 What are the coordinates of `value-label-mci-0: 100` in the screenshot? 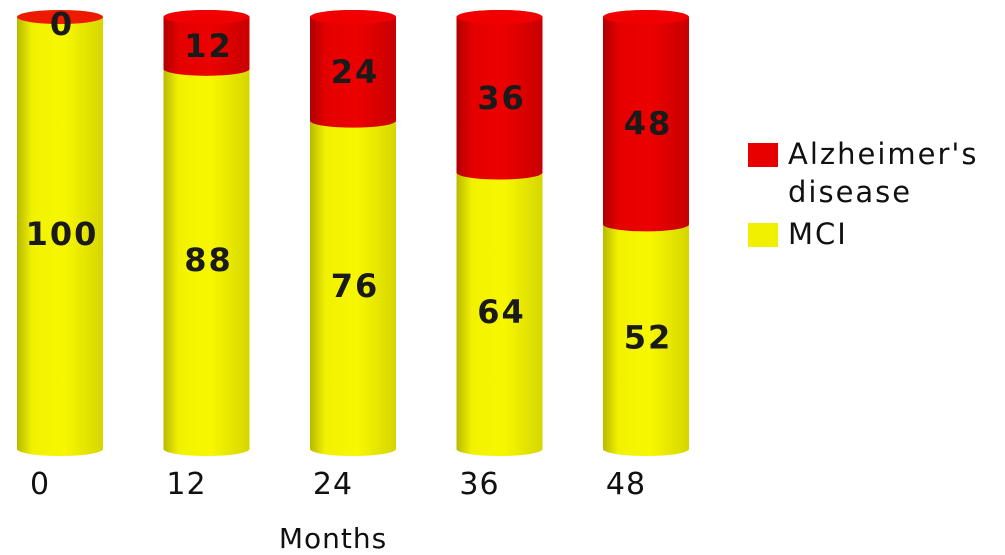 It's located at (62, 234).